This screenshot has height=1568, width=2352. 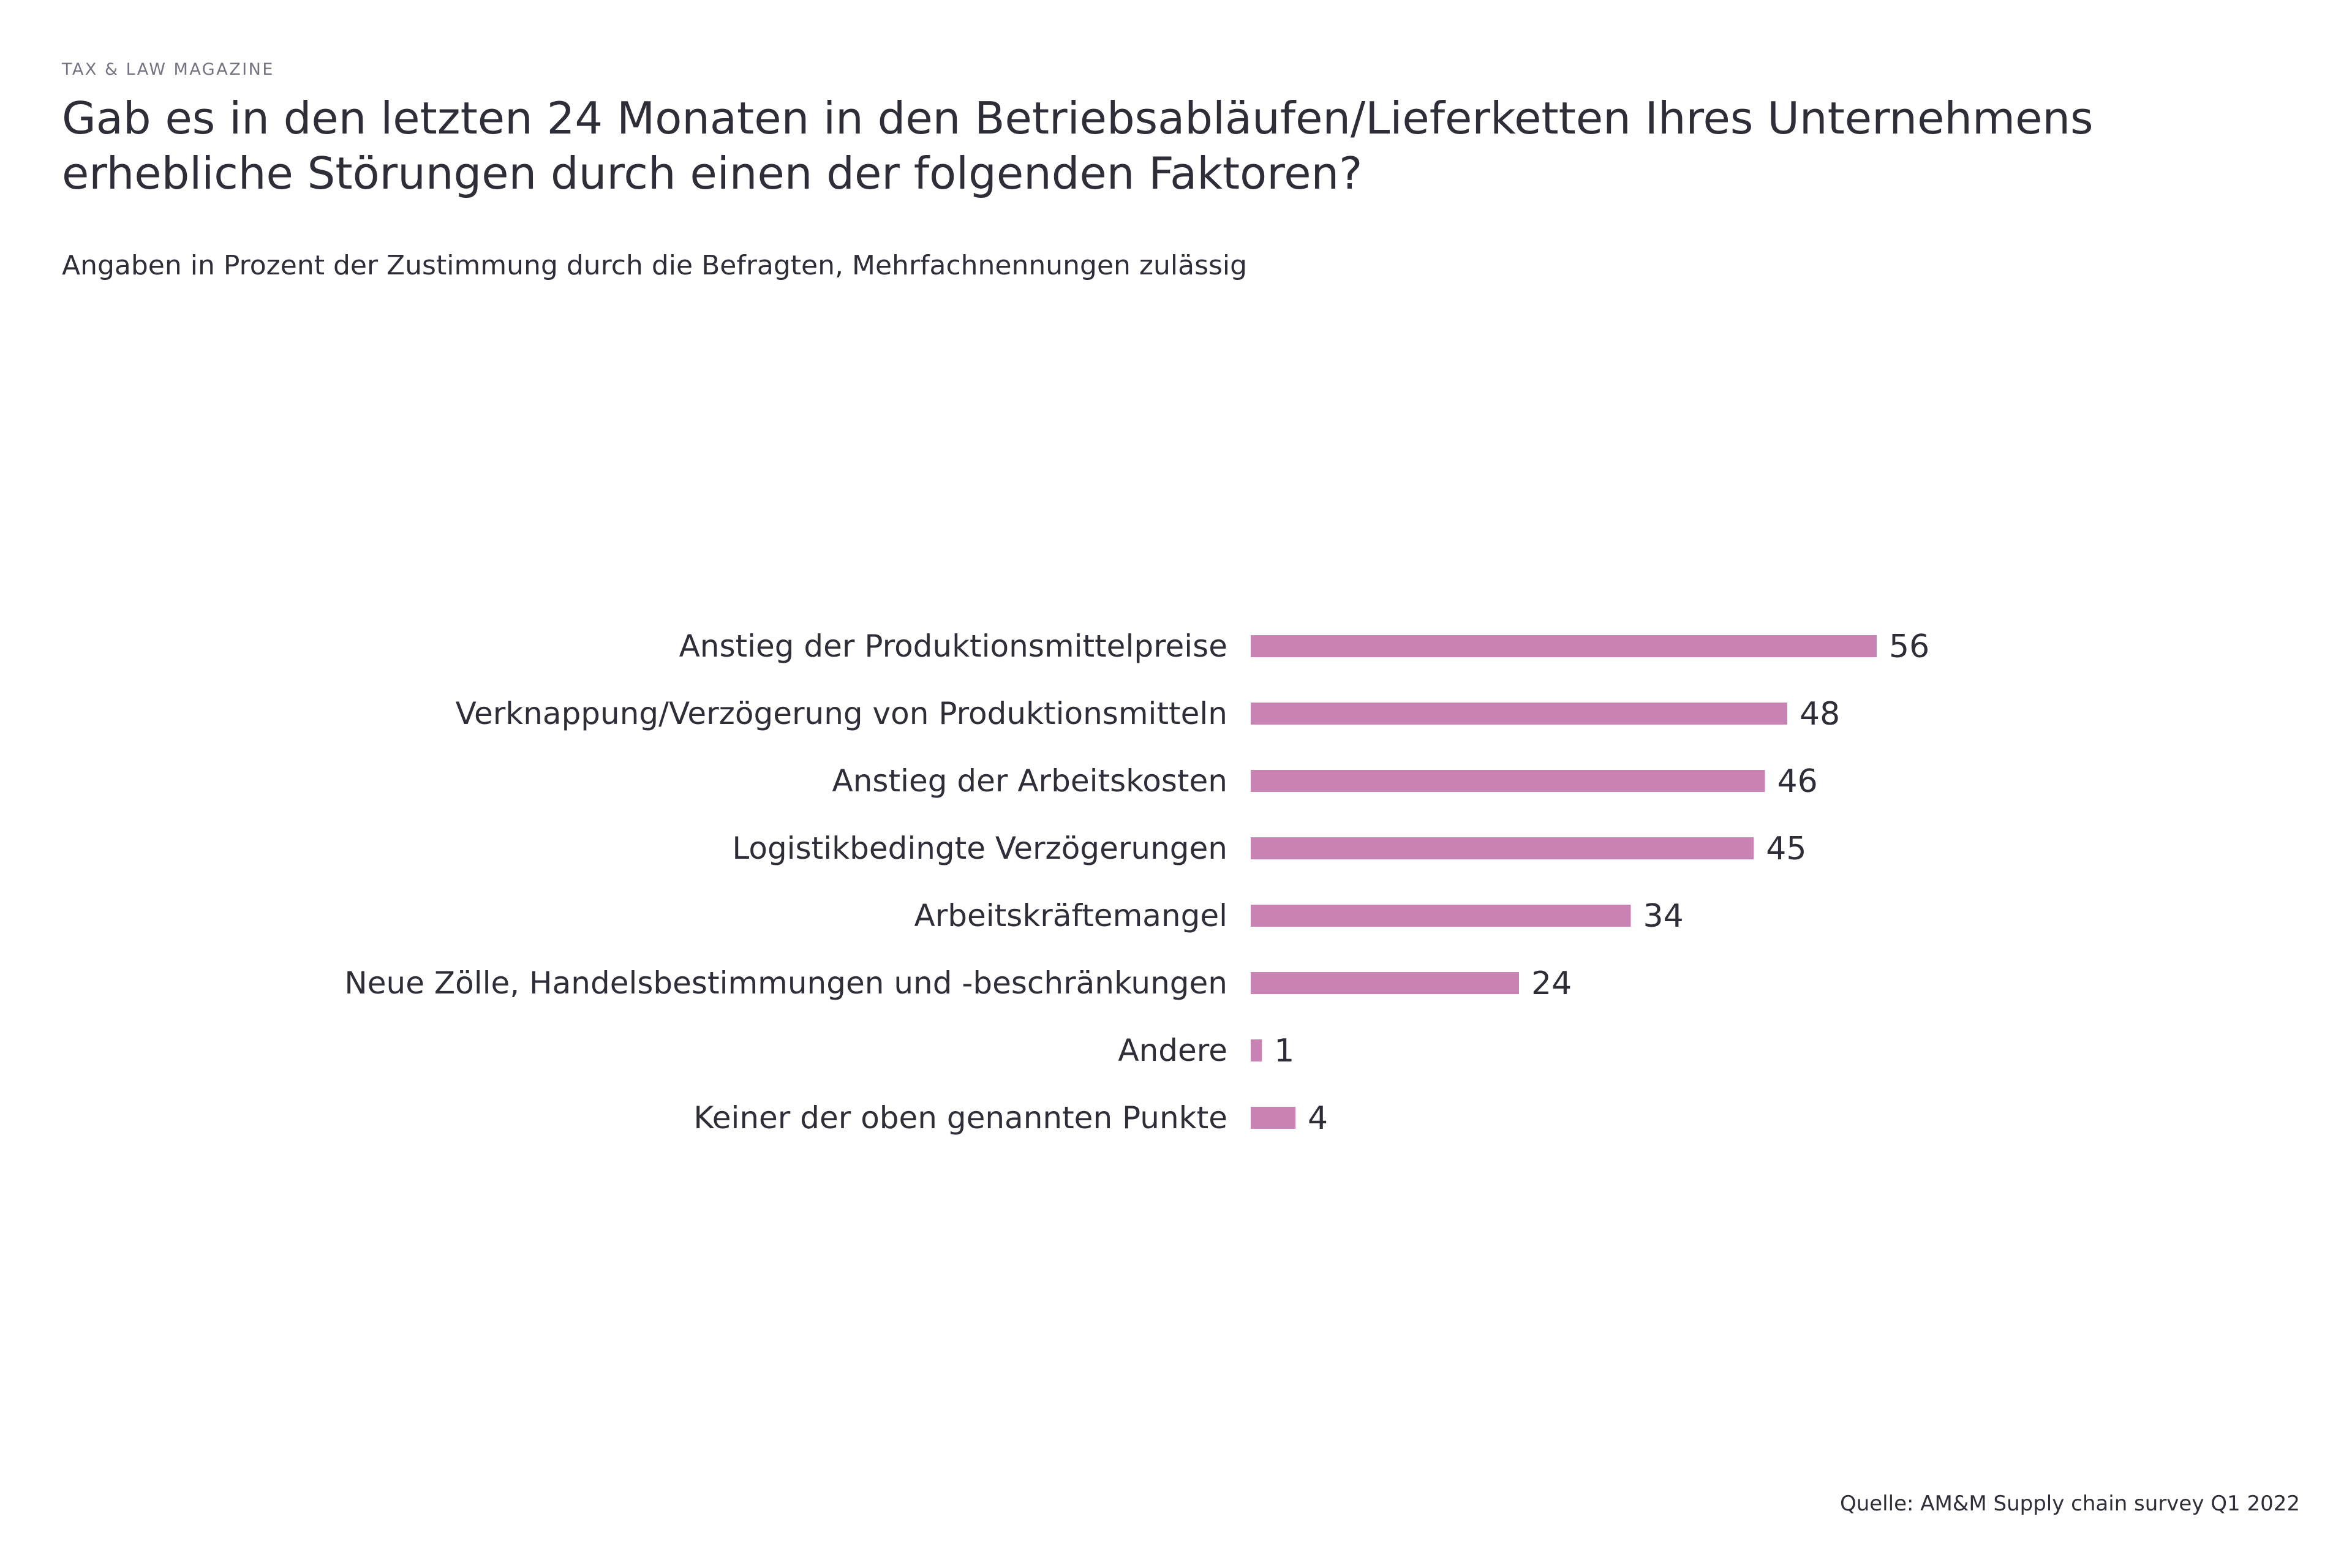 I want to click on value-label: 48, so click(x=1820, y=715).